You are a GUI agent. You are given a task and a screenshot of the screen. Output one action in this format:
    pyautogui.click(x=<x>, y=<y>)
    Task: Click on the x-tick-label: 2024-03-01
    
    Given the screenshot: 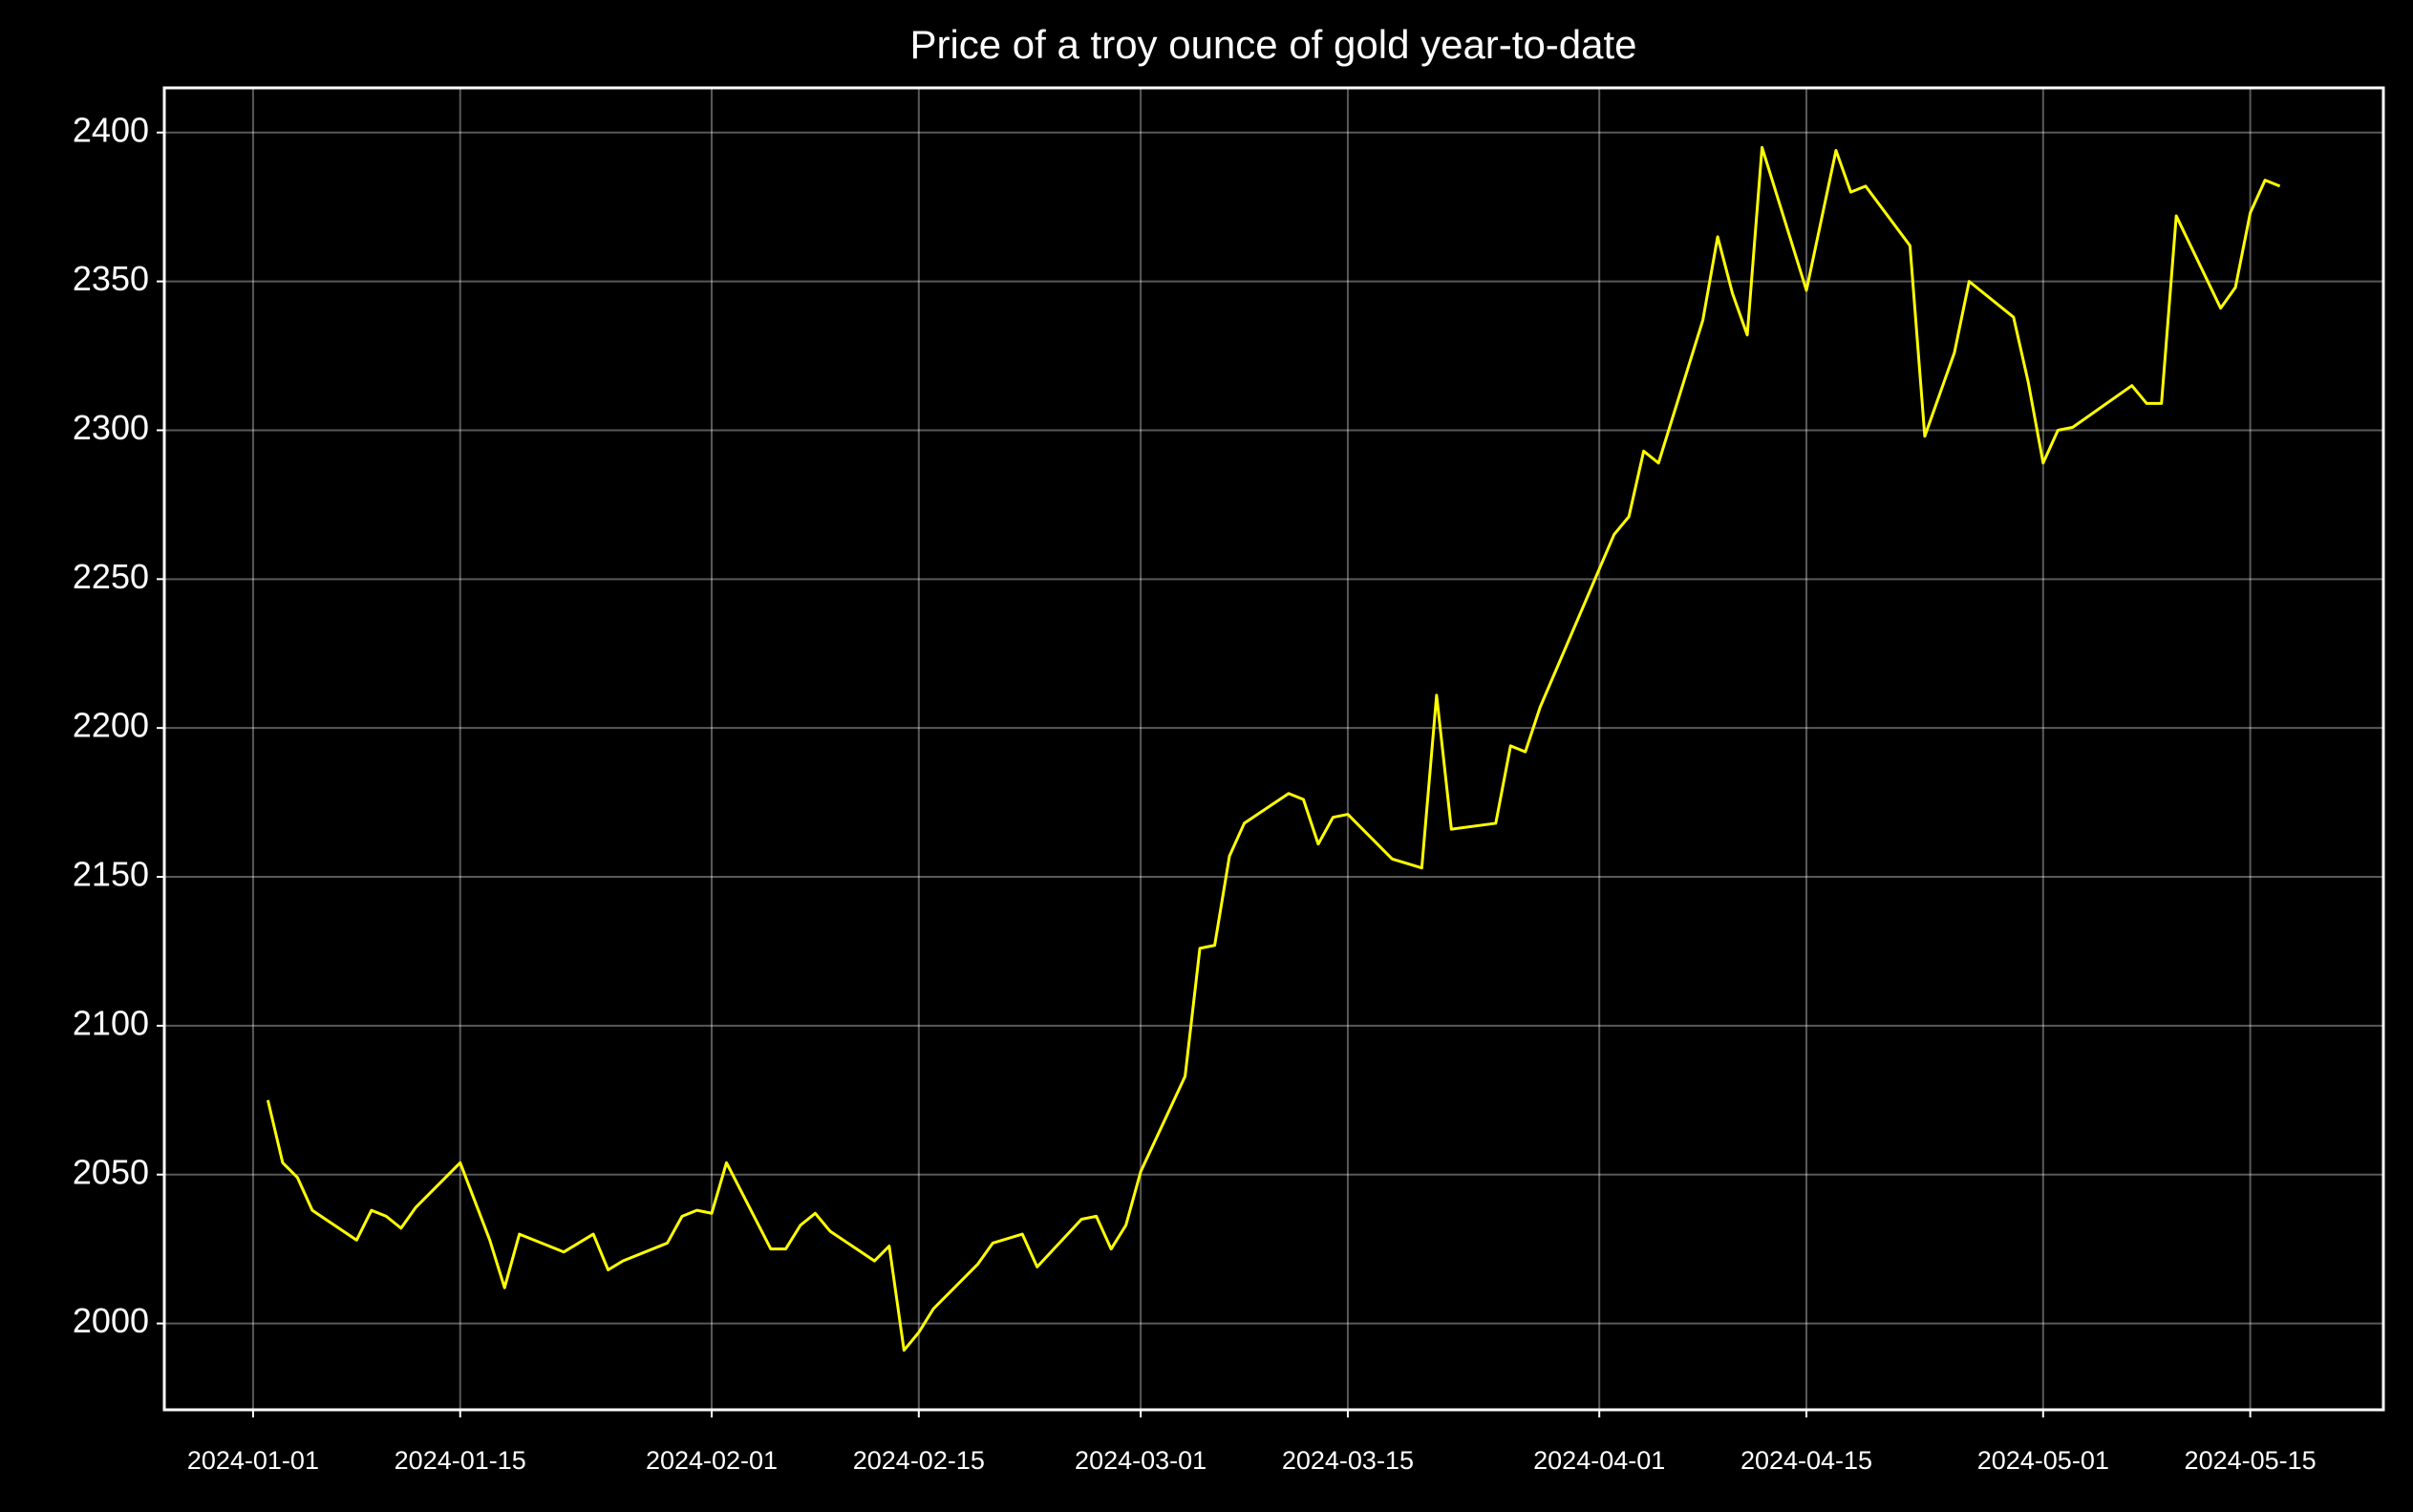 What is the action you would take?
    pyautogui.click(x=1141, y=1460)
    